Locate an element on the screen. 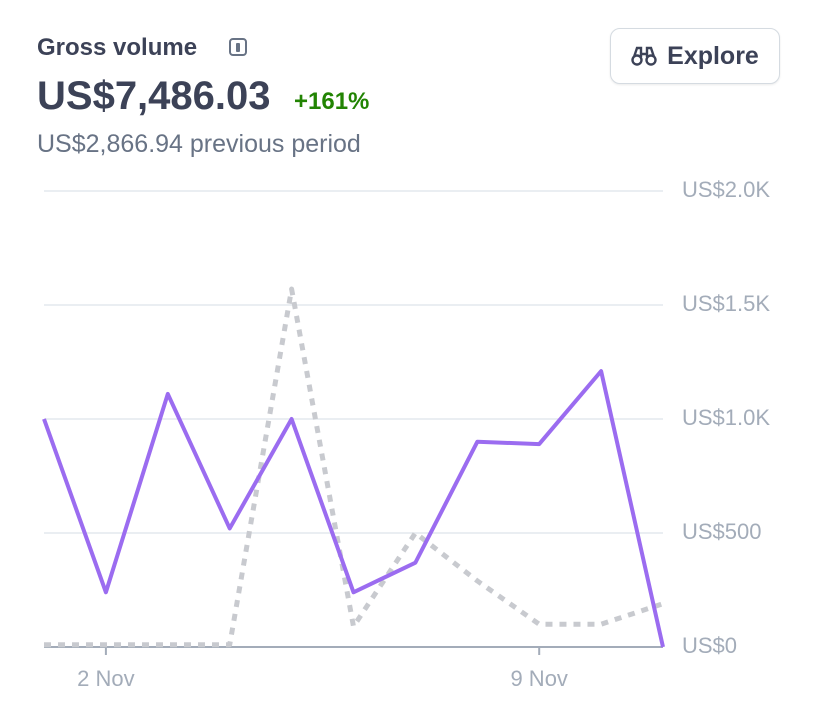 This screenshot has width=818, height=712. explore-button: Explore is located at coordinates (695, 56).